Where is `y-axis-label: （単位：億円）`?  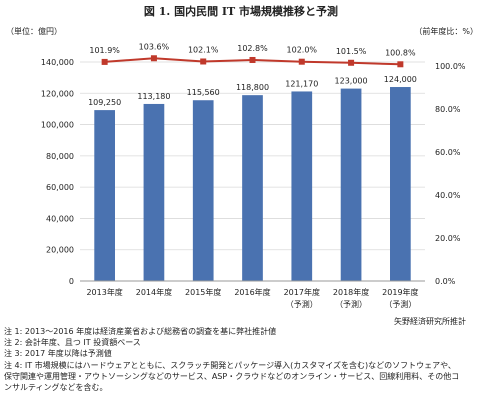
y-axis-label: （単位：億円） is located at coordinates (34, 31).